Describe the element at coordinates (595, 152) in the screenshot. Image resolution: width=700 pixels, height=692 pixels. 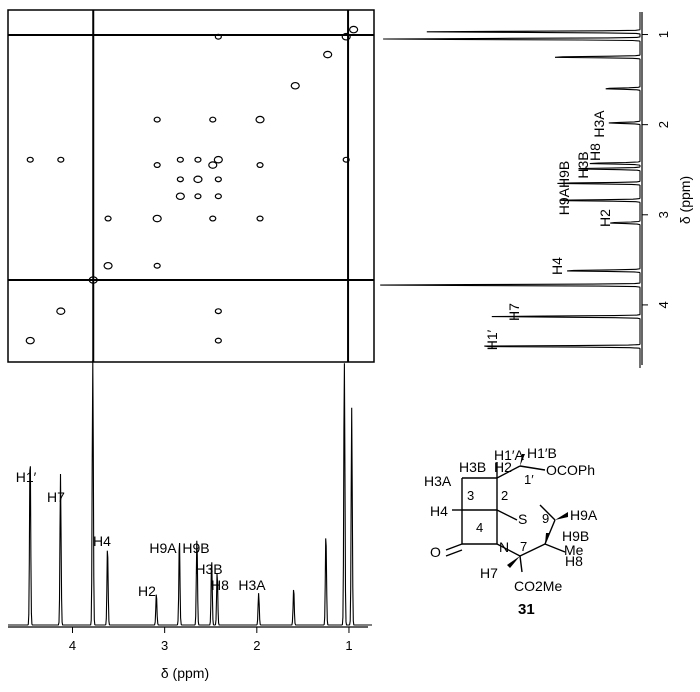
I see `right-peak-label-h8: H8` at that location.